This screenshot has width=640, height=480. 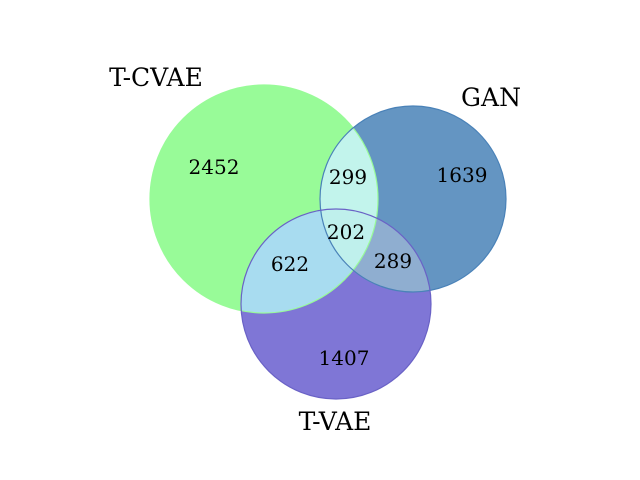 I want to click on set-outline-gan, so click(x=413, y=199).